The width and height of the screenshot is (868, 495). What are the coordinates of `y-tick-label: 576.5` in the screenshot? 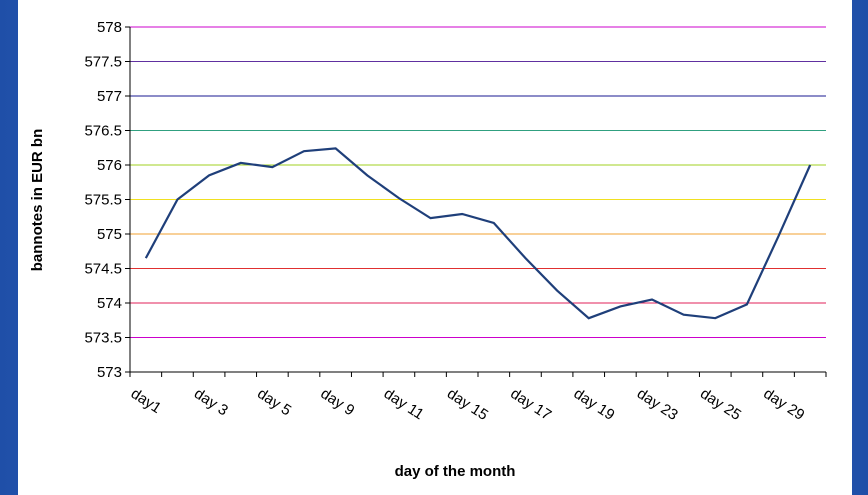 It's located at (103, 131).